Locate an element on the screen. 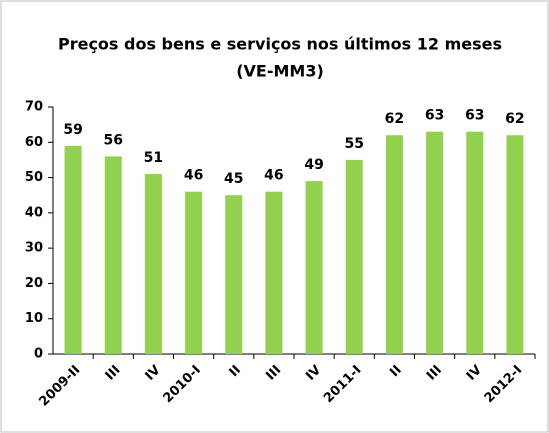 This screenshot has height=433, width=549. value-label: 55 is located at coordinates (354, 144).